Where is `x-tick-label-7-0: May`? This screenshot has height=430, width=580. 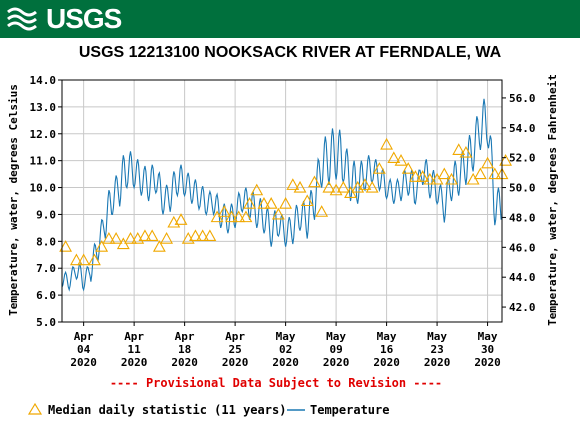 x-tick-label-7-0: May is located at coordinates (437, 336).